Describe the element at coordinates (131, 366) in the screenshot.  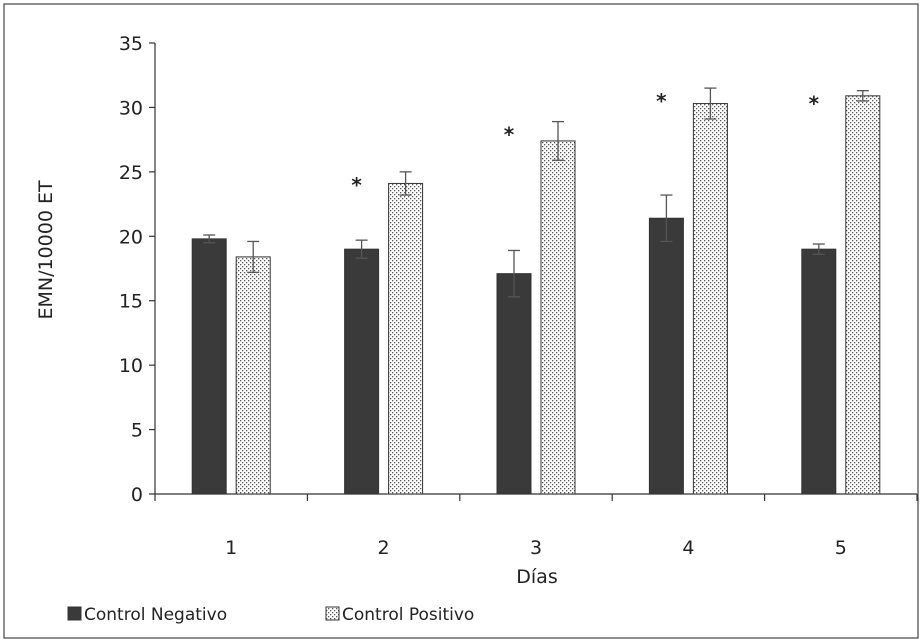
I see `y-tick-label: 10` at that location.